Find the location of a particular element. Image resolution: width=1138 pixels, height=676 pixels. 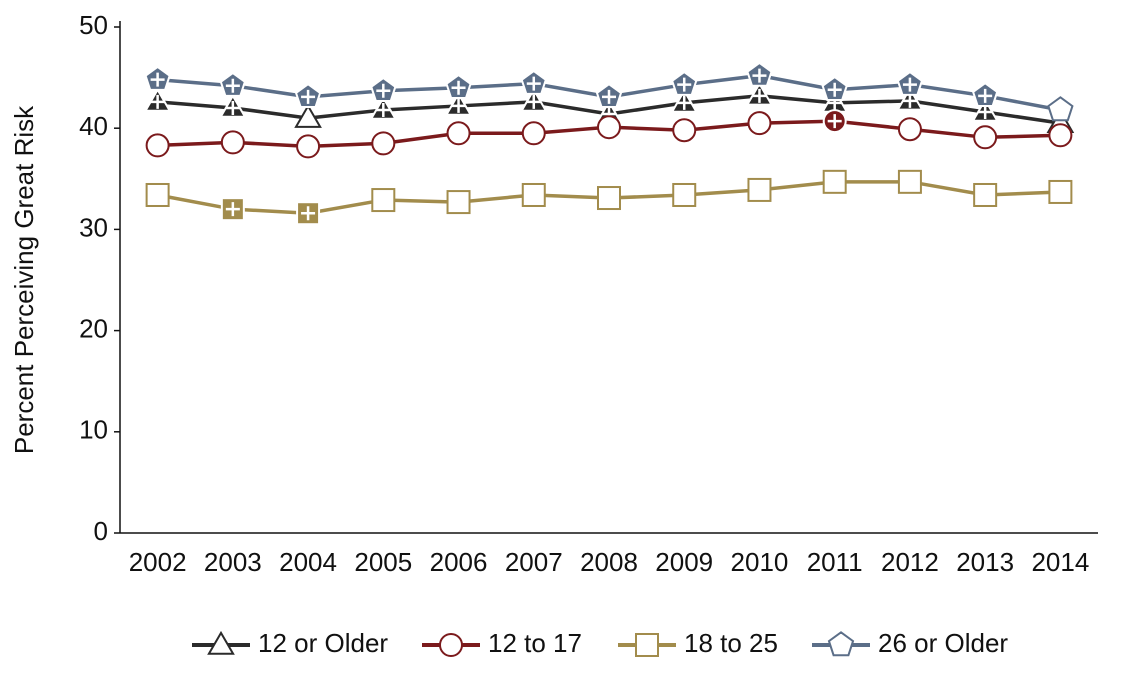

x-tick-label: 2008 is located at coordinates (609, 562).